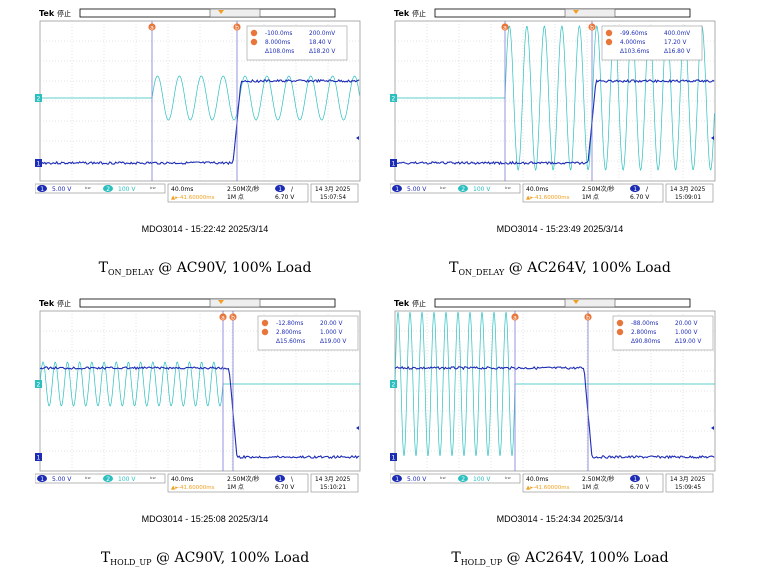 The height and width of the screenshot is (578, 757). What do you see at coordinates (587, 268) in the screenshot?
I see `title-condition: @ AC264V, 100% Load` at bounding box center [587, 268].